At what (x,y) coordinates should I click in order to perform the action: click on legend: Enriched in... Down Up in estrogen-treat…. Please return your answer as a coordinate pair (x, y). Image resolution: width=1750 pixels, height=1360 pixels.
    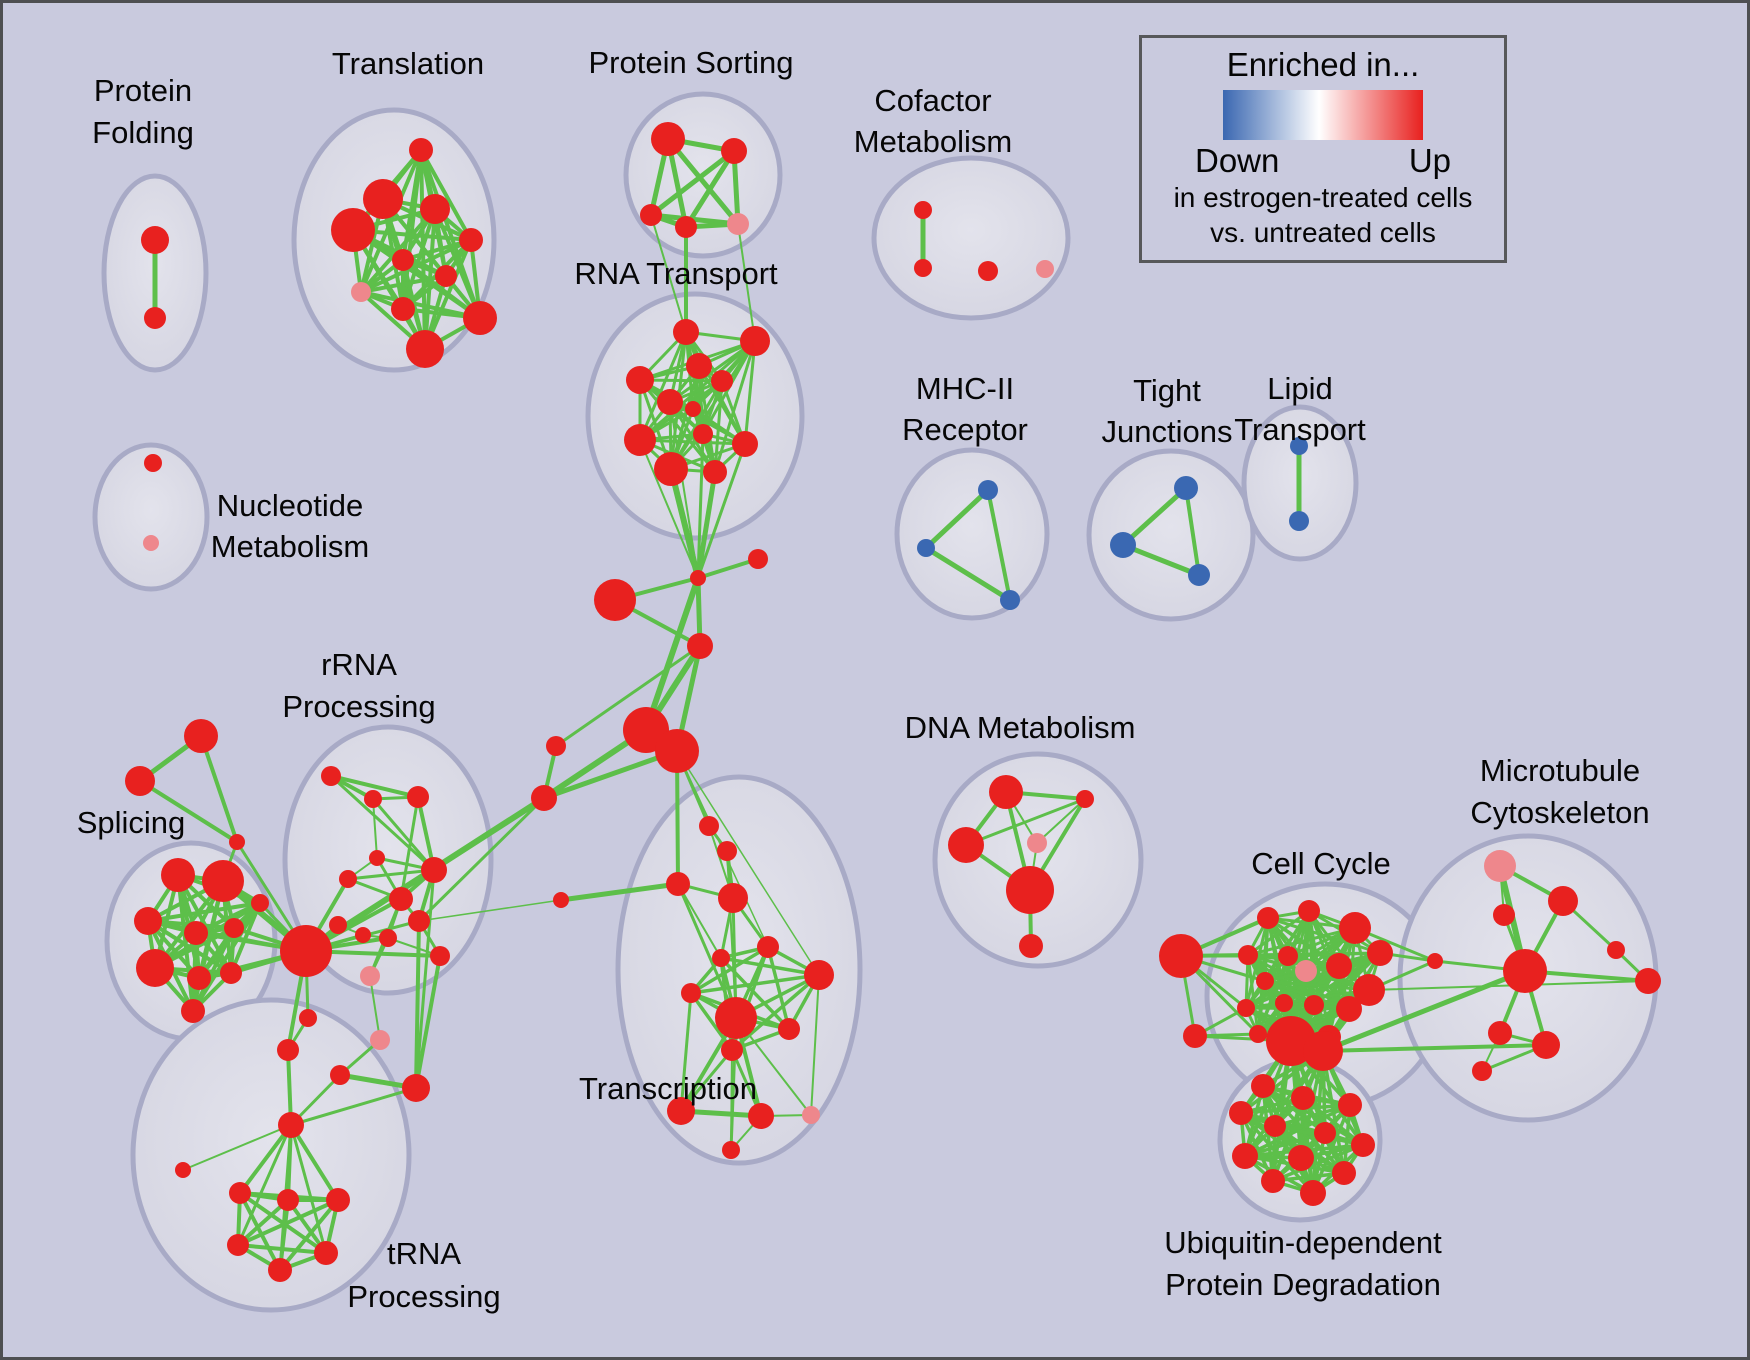
    Looking at the image, I should click on (1323, 149).